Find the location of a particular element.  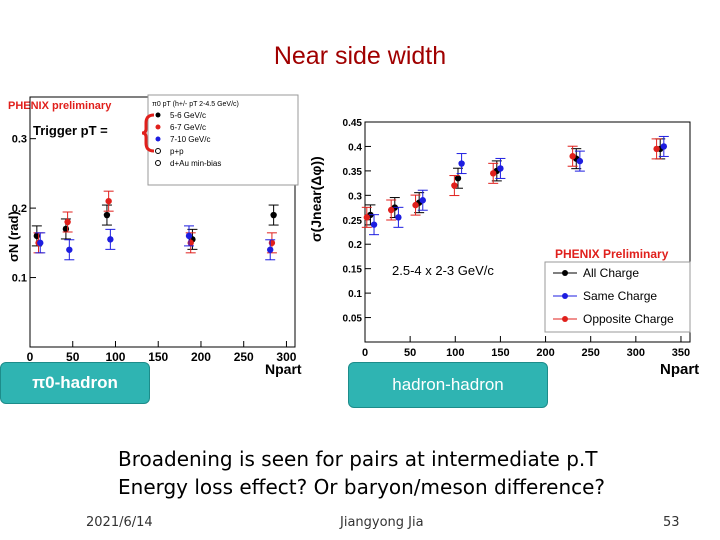

right-legend-box is located at coordinates (617, 297).